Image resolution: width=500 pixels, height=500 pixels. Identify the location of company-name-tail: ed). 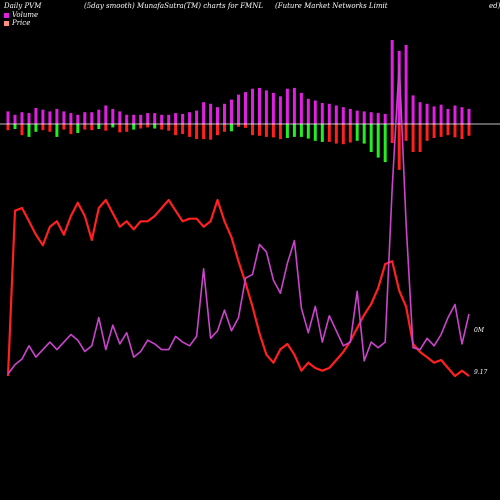
(494, 6).